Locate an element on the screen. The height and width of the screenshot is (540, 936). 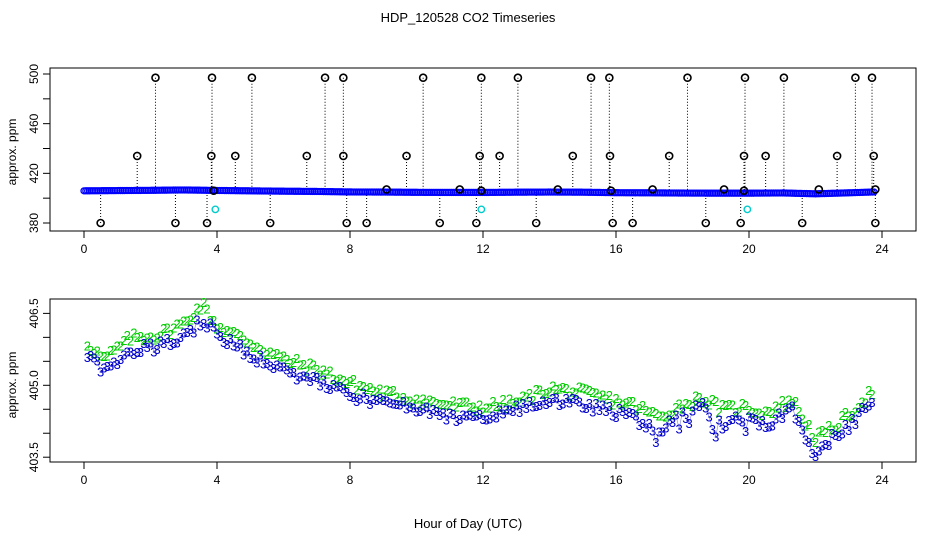
top-y-axis-label: approx. ppm is located at coordinates (12, 152).